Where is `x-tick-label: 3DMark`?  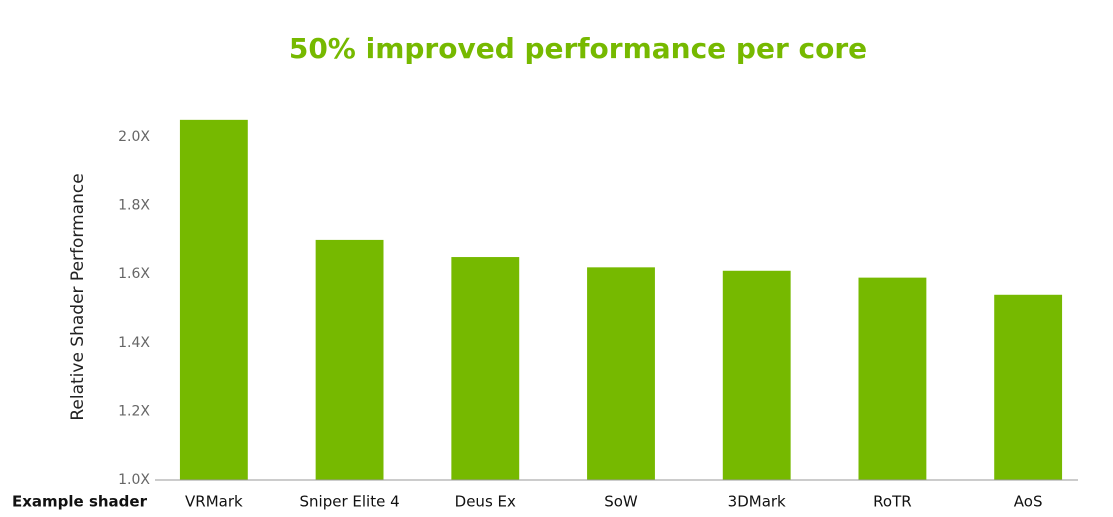 x-tick-label: 3DMark is located at coordinates (757, 502).